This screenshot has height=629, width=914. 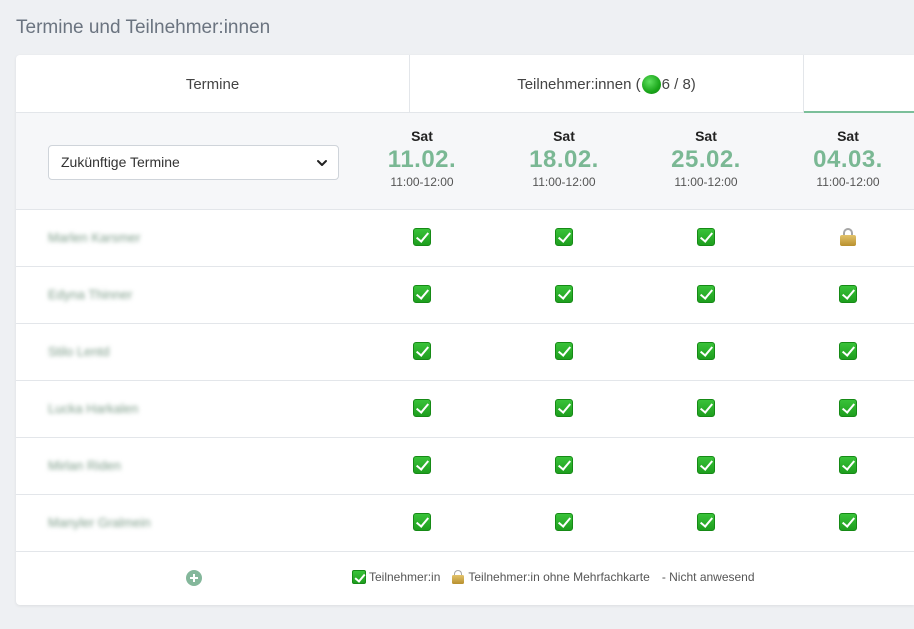 I want to click on table-row: Manyler Gralmein, so click(x=465, y=523).